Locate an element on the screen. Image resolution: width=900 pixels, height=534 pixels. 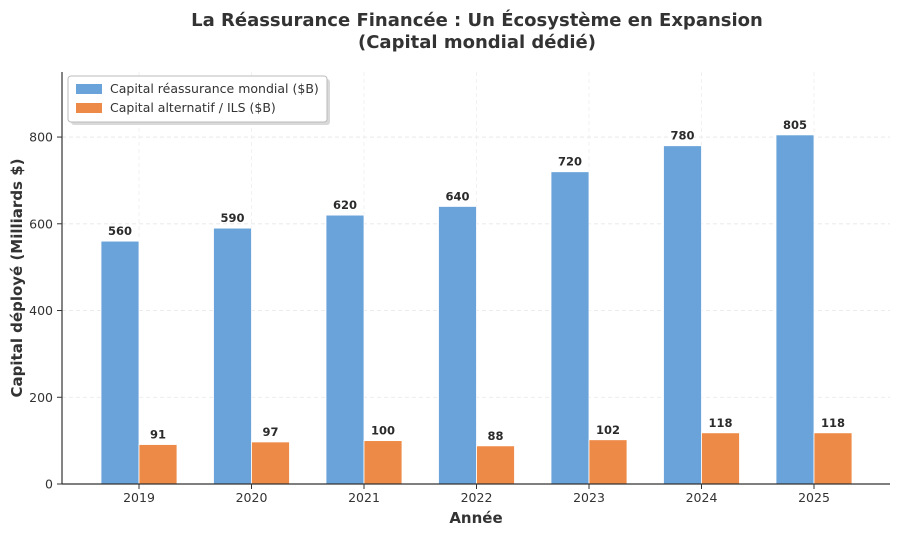
data-label-ils: 88 is located at coordinates (495, 436).